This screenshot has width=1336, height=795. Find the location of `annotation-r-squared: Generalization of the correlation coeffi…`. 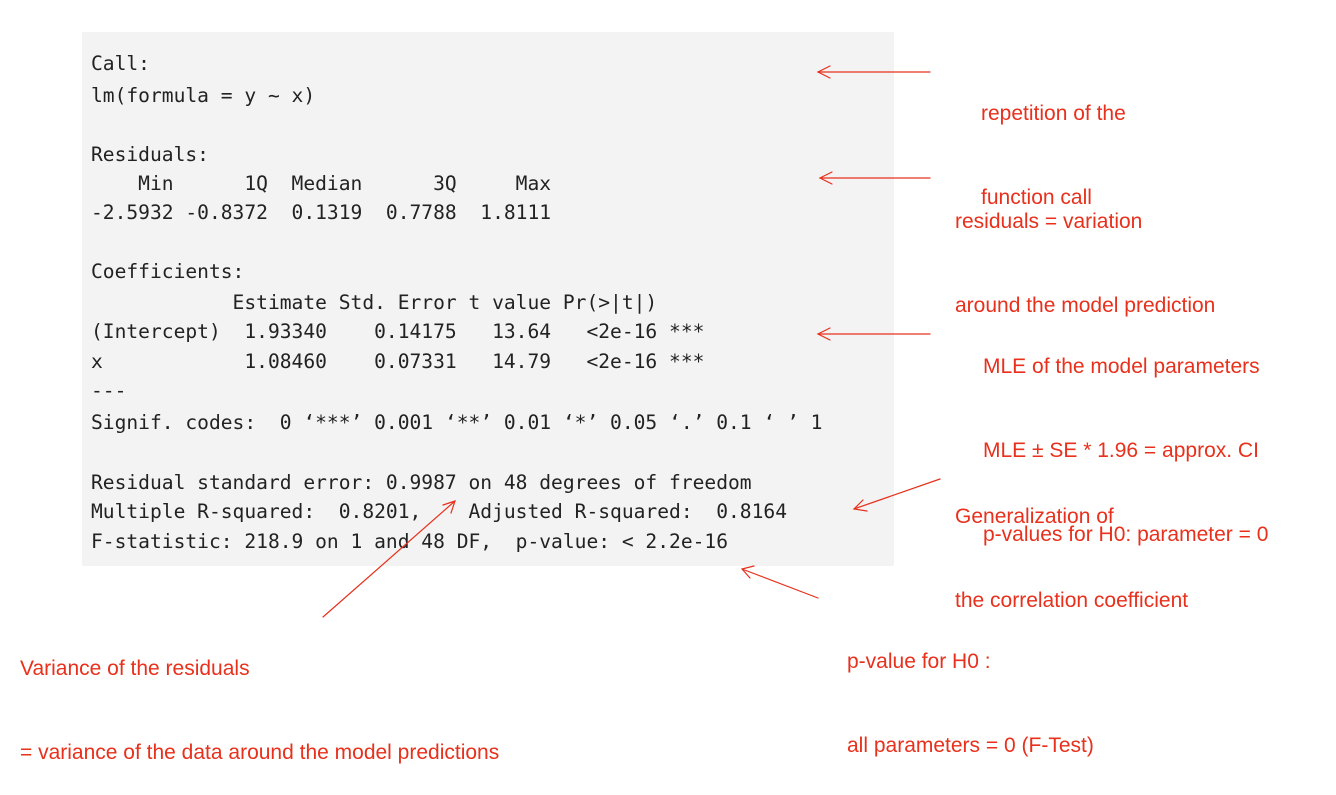

annotation-r-squared: Generalization of the correlation coeffi… is located at coordinates (1071, 545).